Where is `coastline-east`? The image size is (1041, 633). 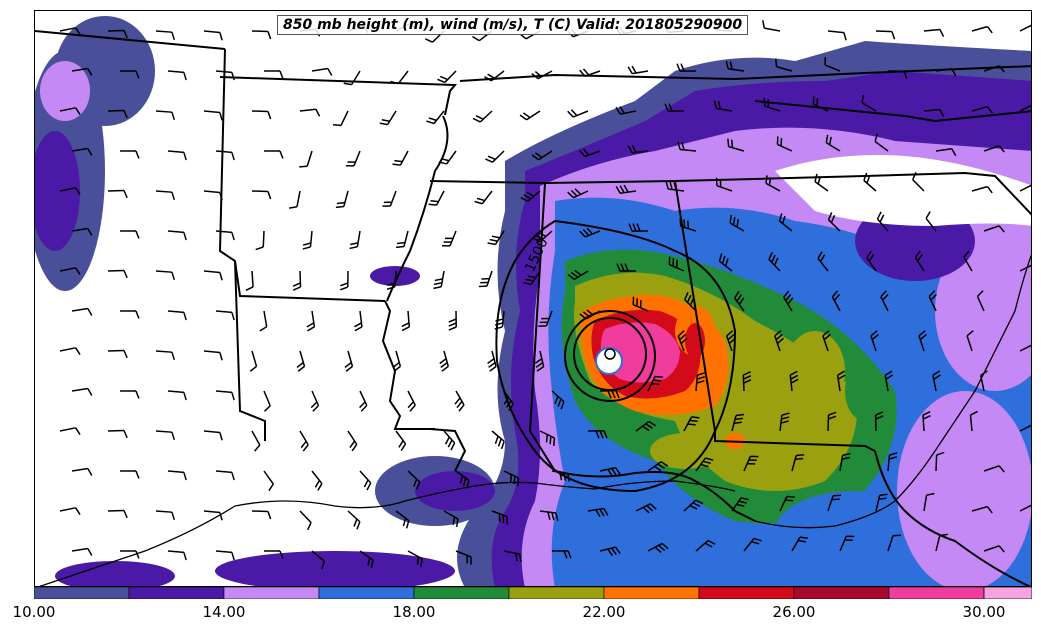
coastline-east is located at coordinates (892, 391).